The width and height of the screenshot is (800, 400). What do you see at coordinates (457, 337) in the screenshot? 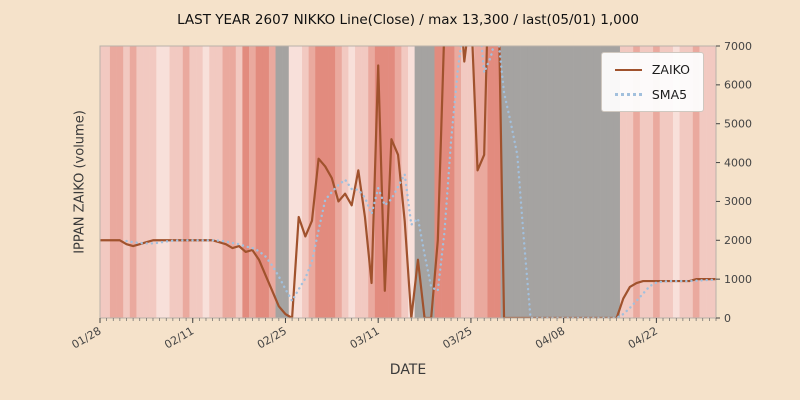
I see `svg-text: 03/25` at bounding box center [457, 337].